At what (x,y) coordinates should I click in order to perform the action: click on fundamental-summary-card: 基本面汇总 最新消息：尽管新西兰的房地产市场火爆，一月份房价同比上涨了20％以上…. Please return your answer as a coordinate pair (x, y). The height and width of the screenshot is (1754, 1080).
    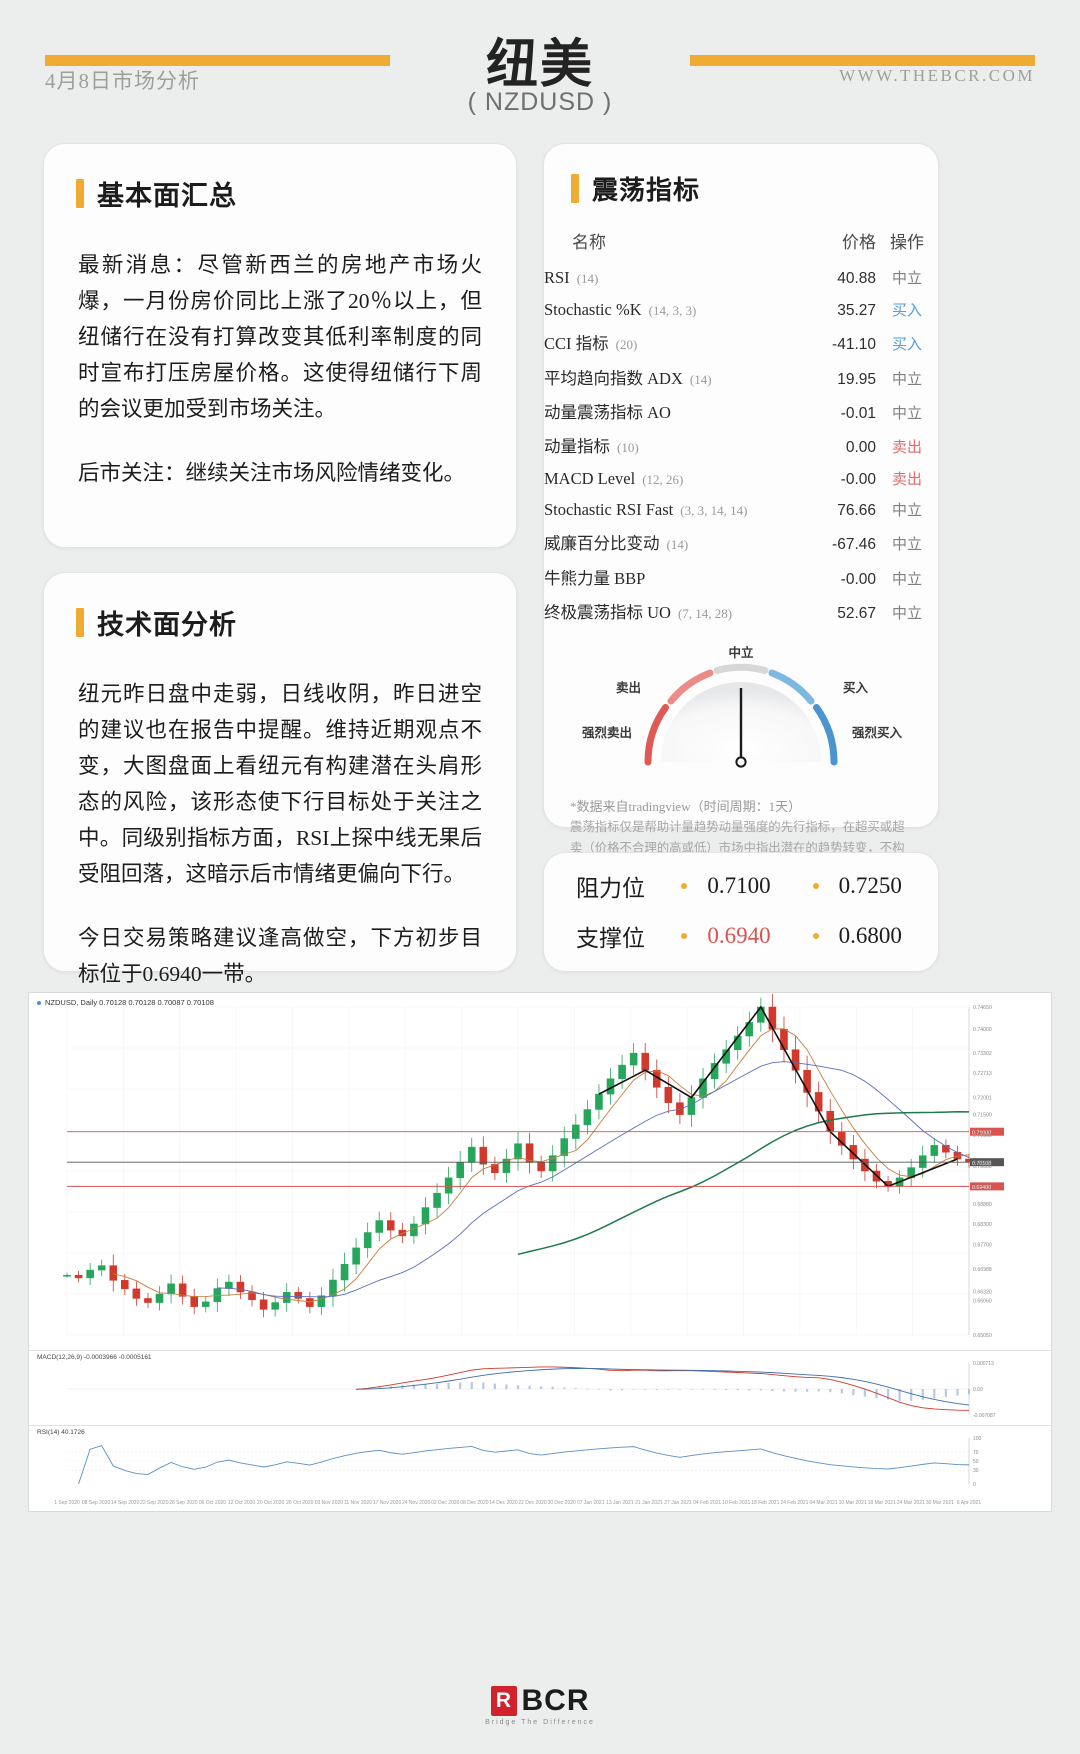
    Looking at the image, I should click on (280, 345).